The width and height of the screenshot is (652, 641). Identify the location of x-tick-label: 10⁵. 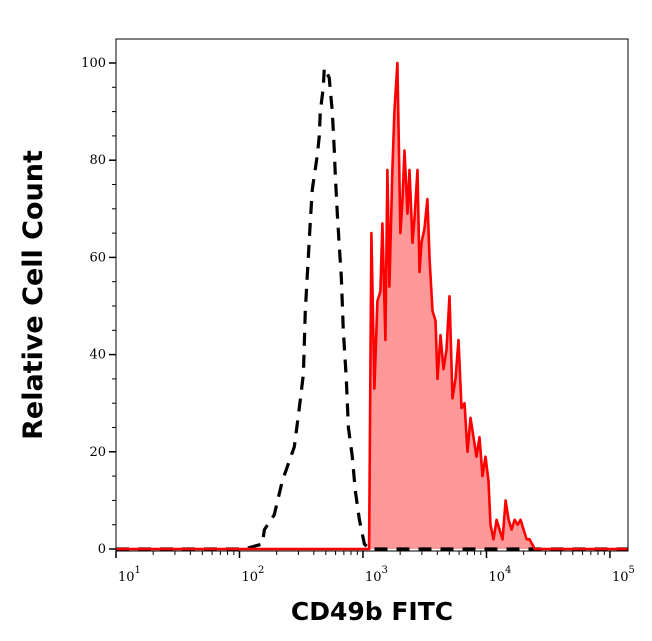
(623, 575).